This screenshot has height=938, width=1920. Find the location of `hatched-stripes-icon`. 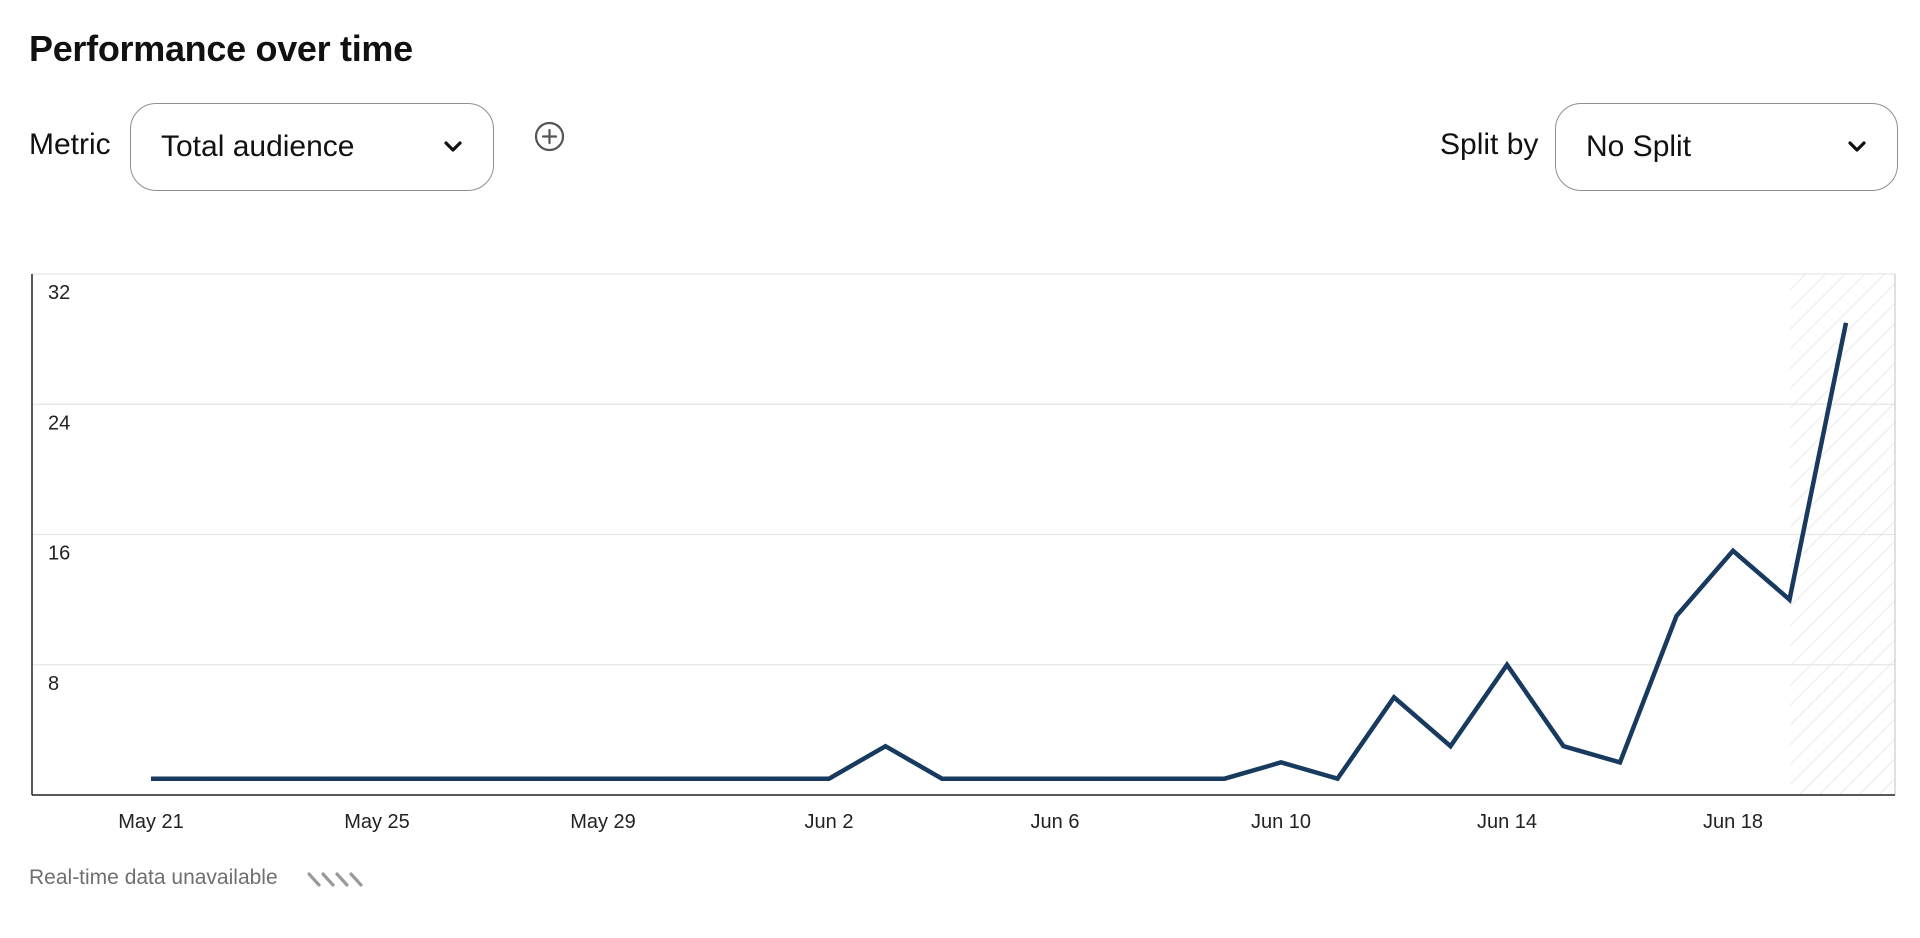

hatched-stripes-icon is located at coordinates (335, 879).